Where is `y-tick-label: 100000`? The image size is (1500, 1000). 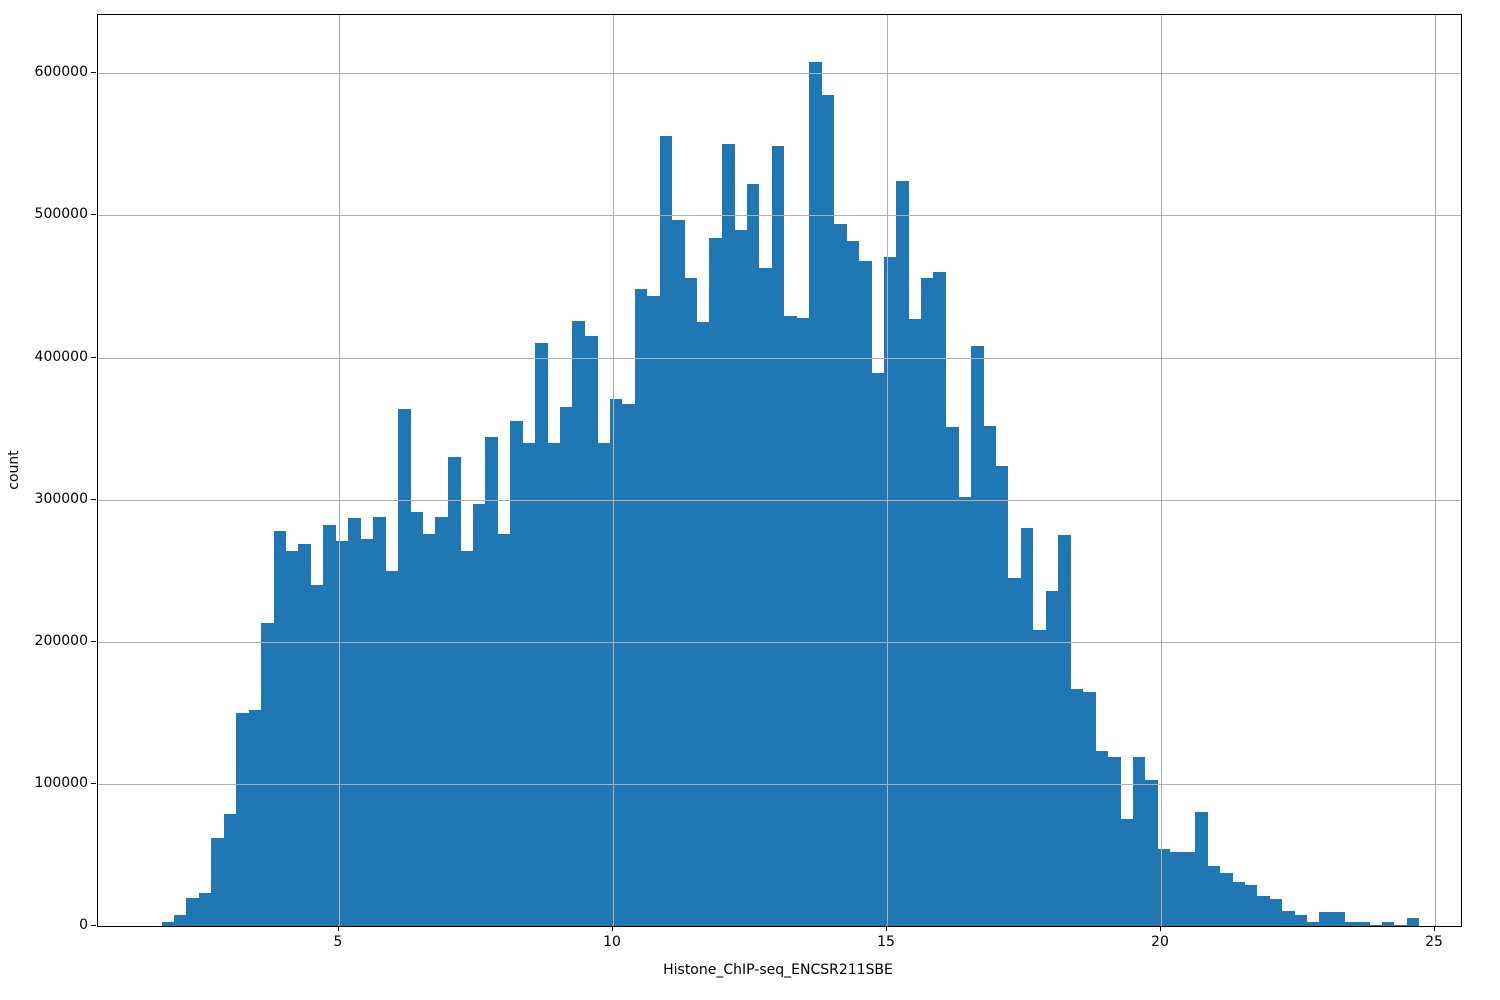
y-tick-label: 100000 is located at coordinates (61, 782).